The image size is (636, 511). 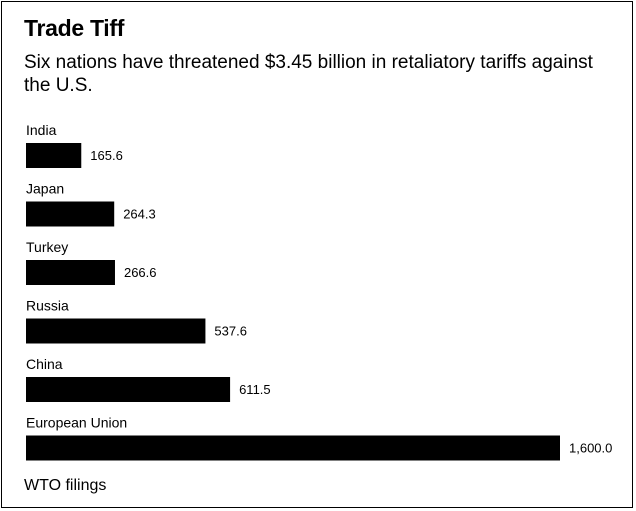 What do you see at coordinates (41, 130) in the screenshot?
I see `category-label-india: India` at bounding box center [41, 130].